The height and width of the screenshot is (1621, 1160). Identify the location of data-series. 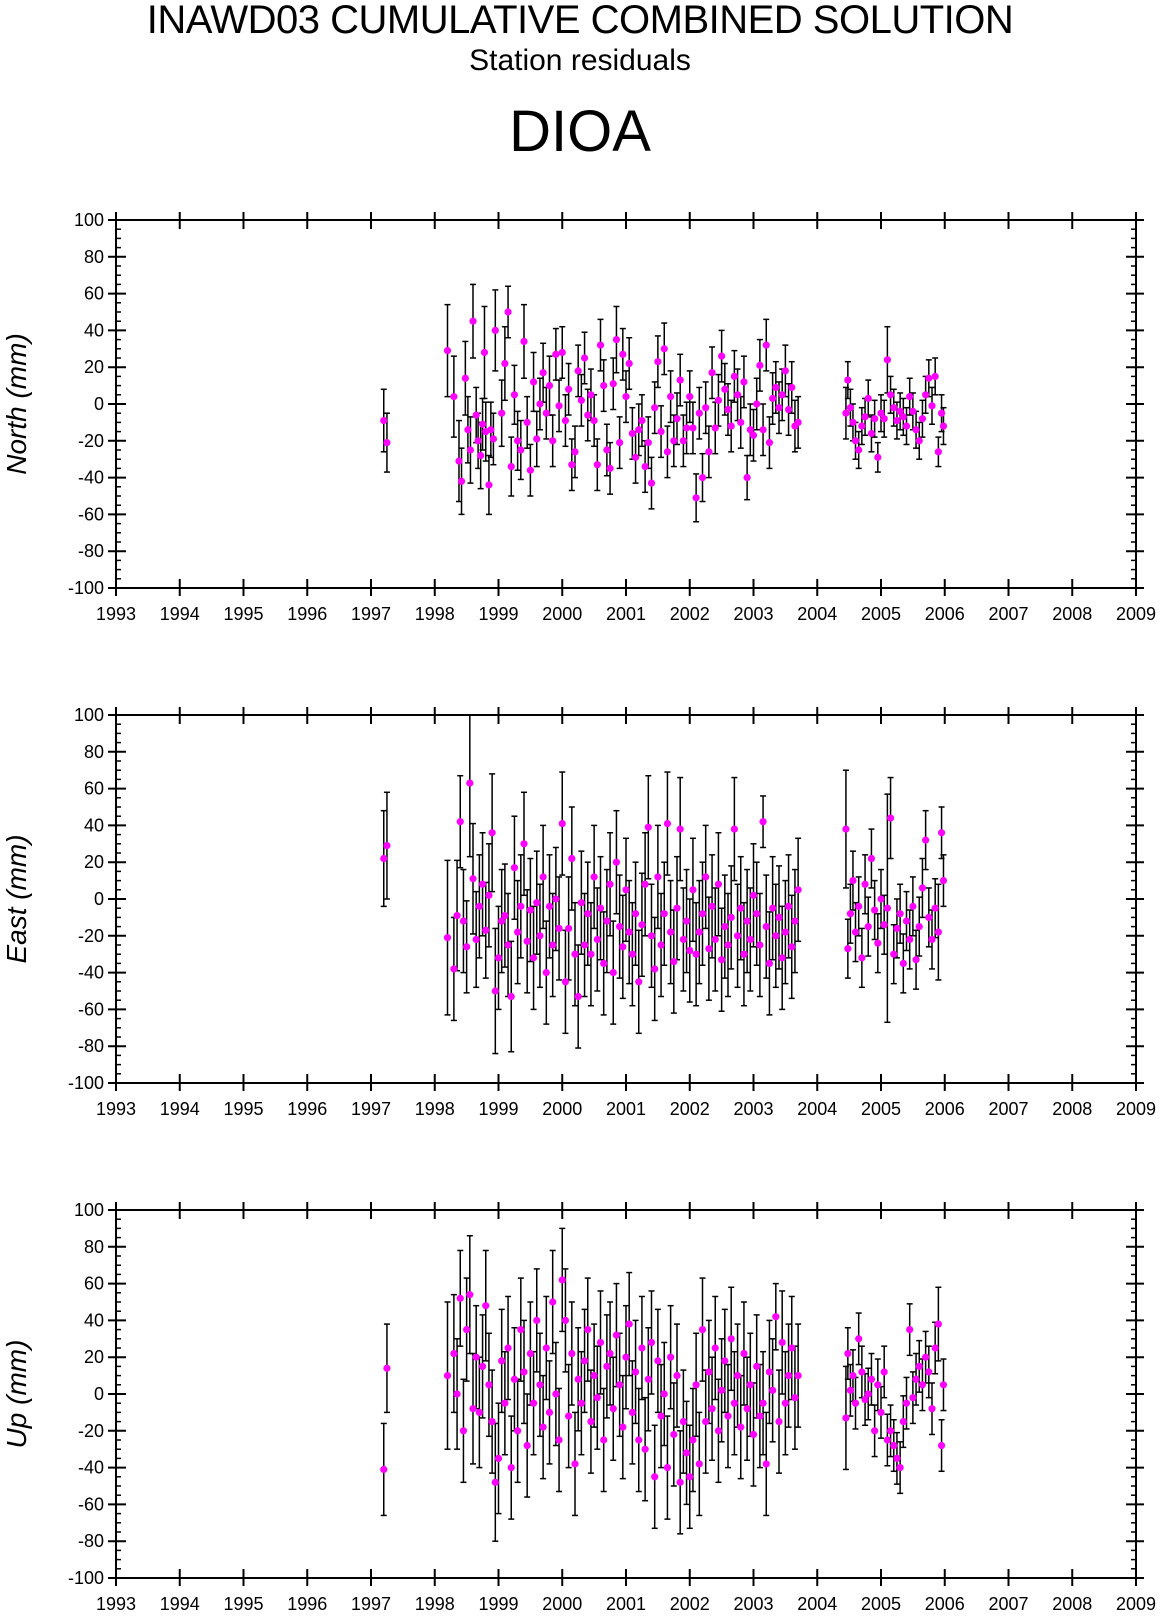
(664, 1384).